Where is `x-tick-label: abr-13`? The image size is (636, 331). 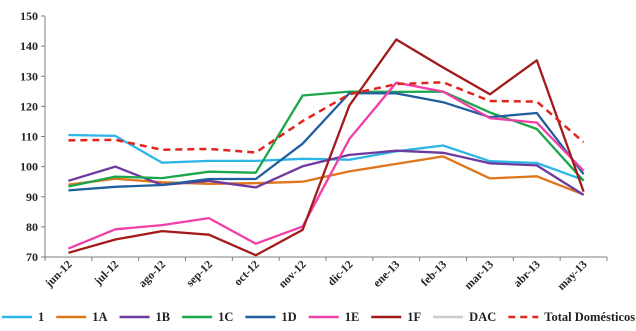
x-tick-label: abr-13 is located at coordinates (527, 273).